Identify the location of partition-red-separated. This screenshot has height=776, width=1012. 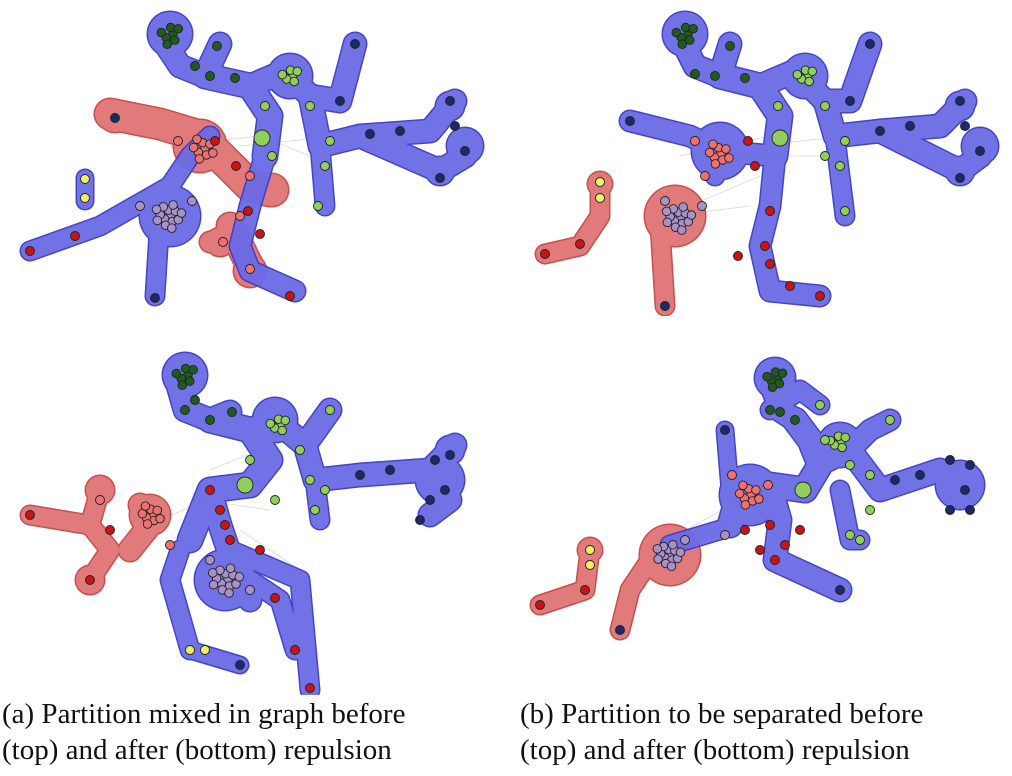
(620, 243).